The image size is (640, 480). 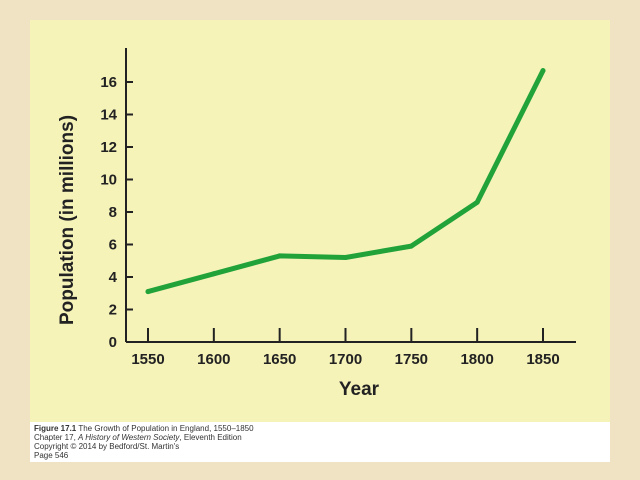 What do you see at coordinates (113, 245) in the screenshot?
I see `y-tick-label: 6` at bounding box center [113, 245].